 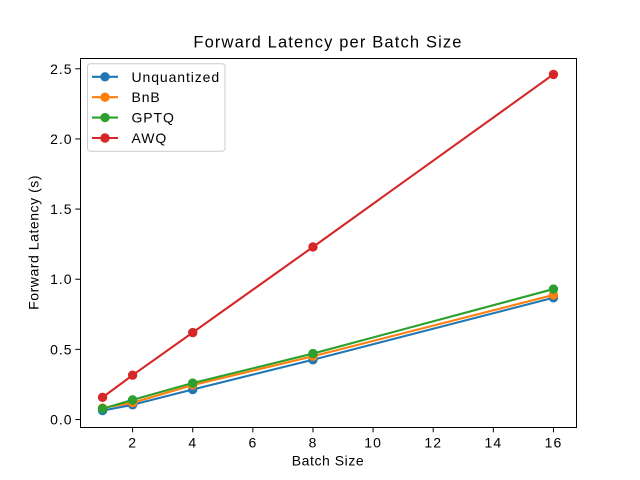 What do you see at coordinates (61, 69) in the screenshot?
I see `svg-text: 2.5` at bounding box center [61, 69].